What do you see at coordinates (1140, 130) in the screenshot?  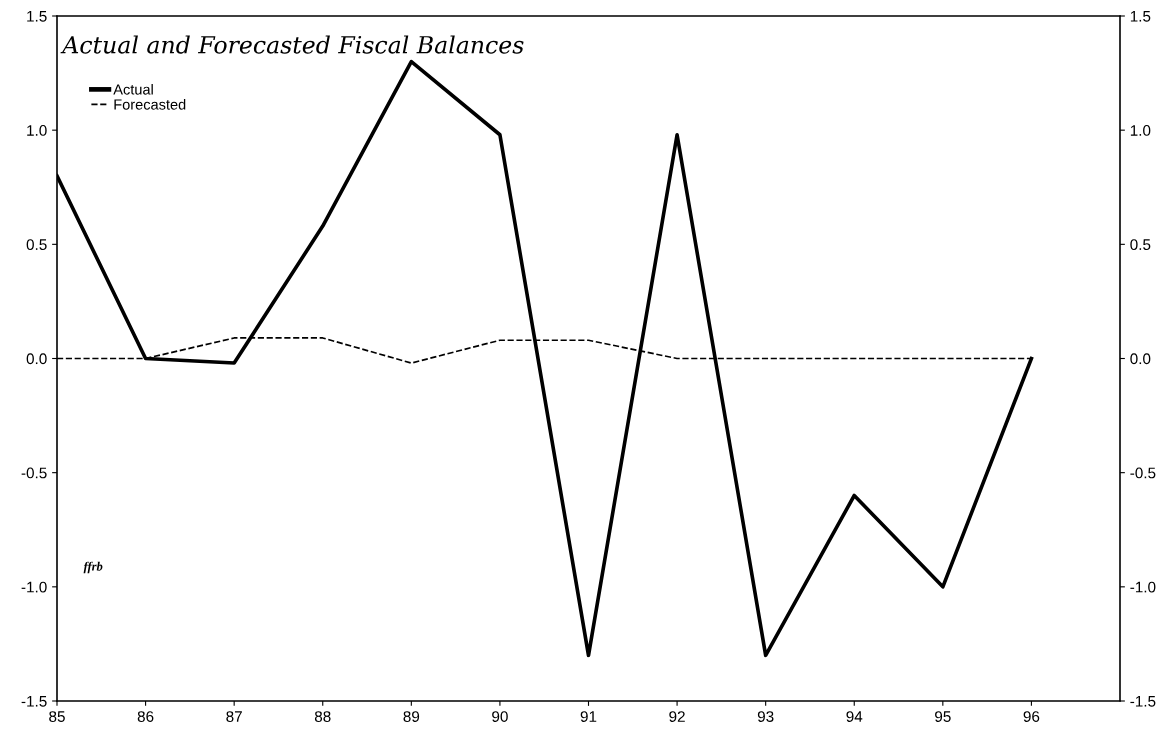 I see `y2-tick-label: 1.0` at bounding box center [1140, 130].